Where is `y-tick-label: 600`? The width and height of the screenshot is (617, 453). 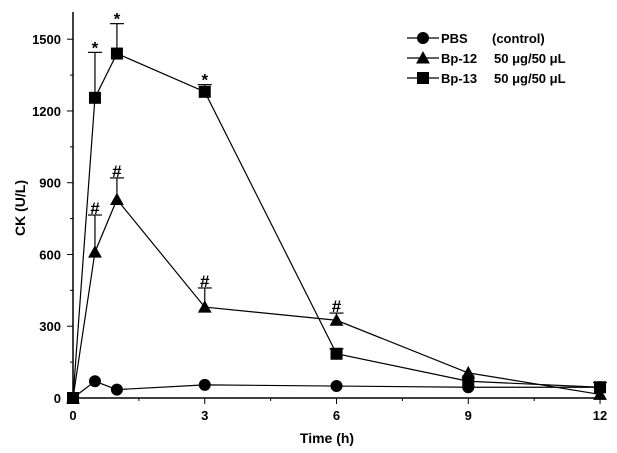 y-tick-label: 600 is located at coordinates (50, 254).